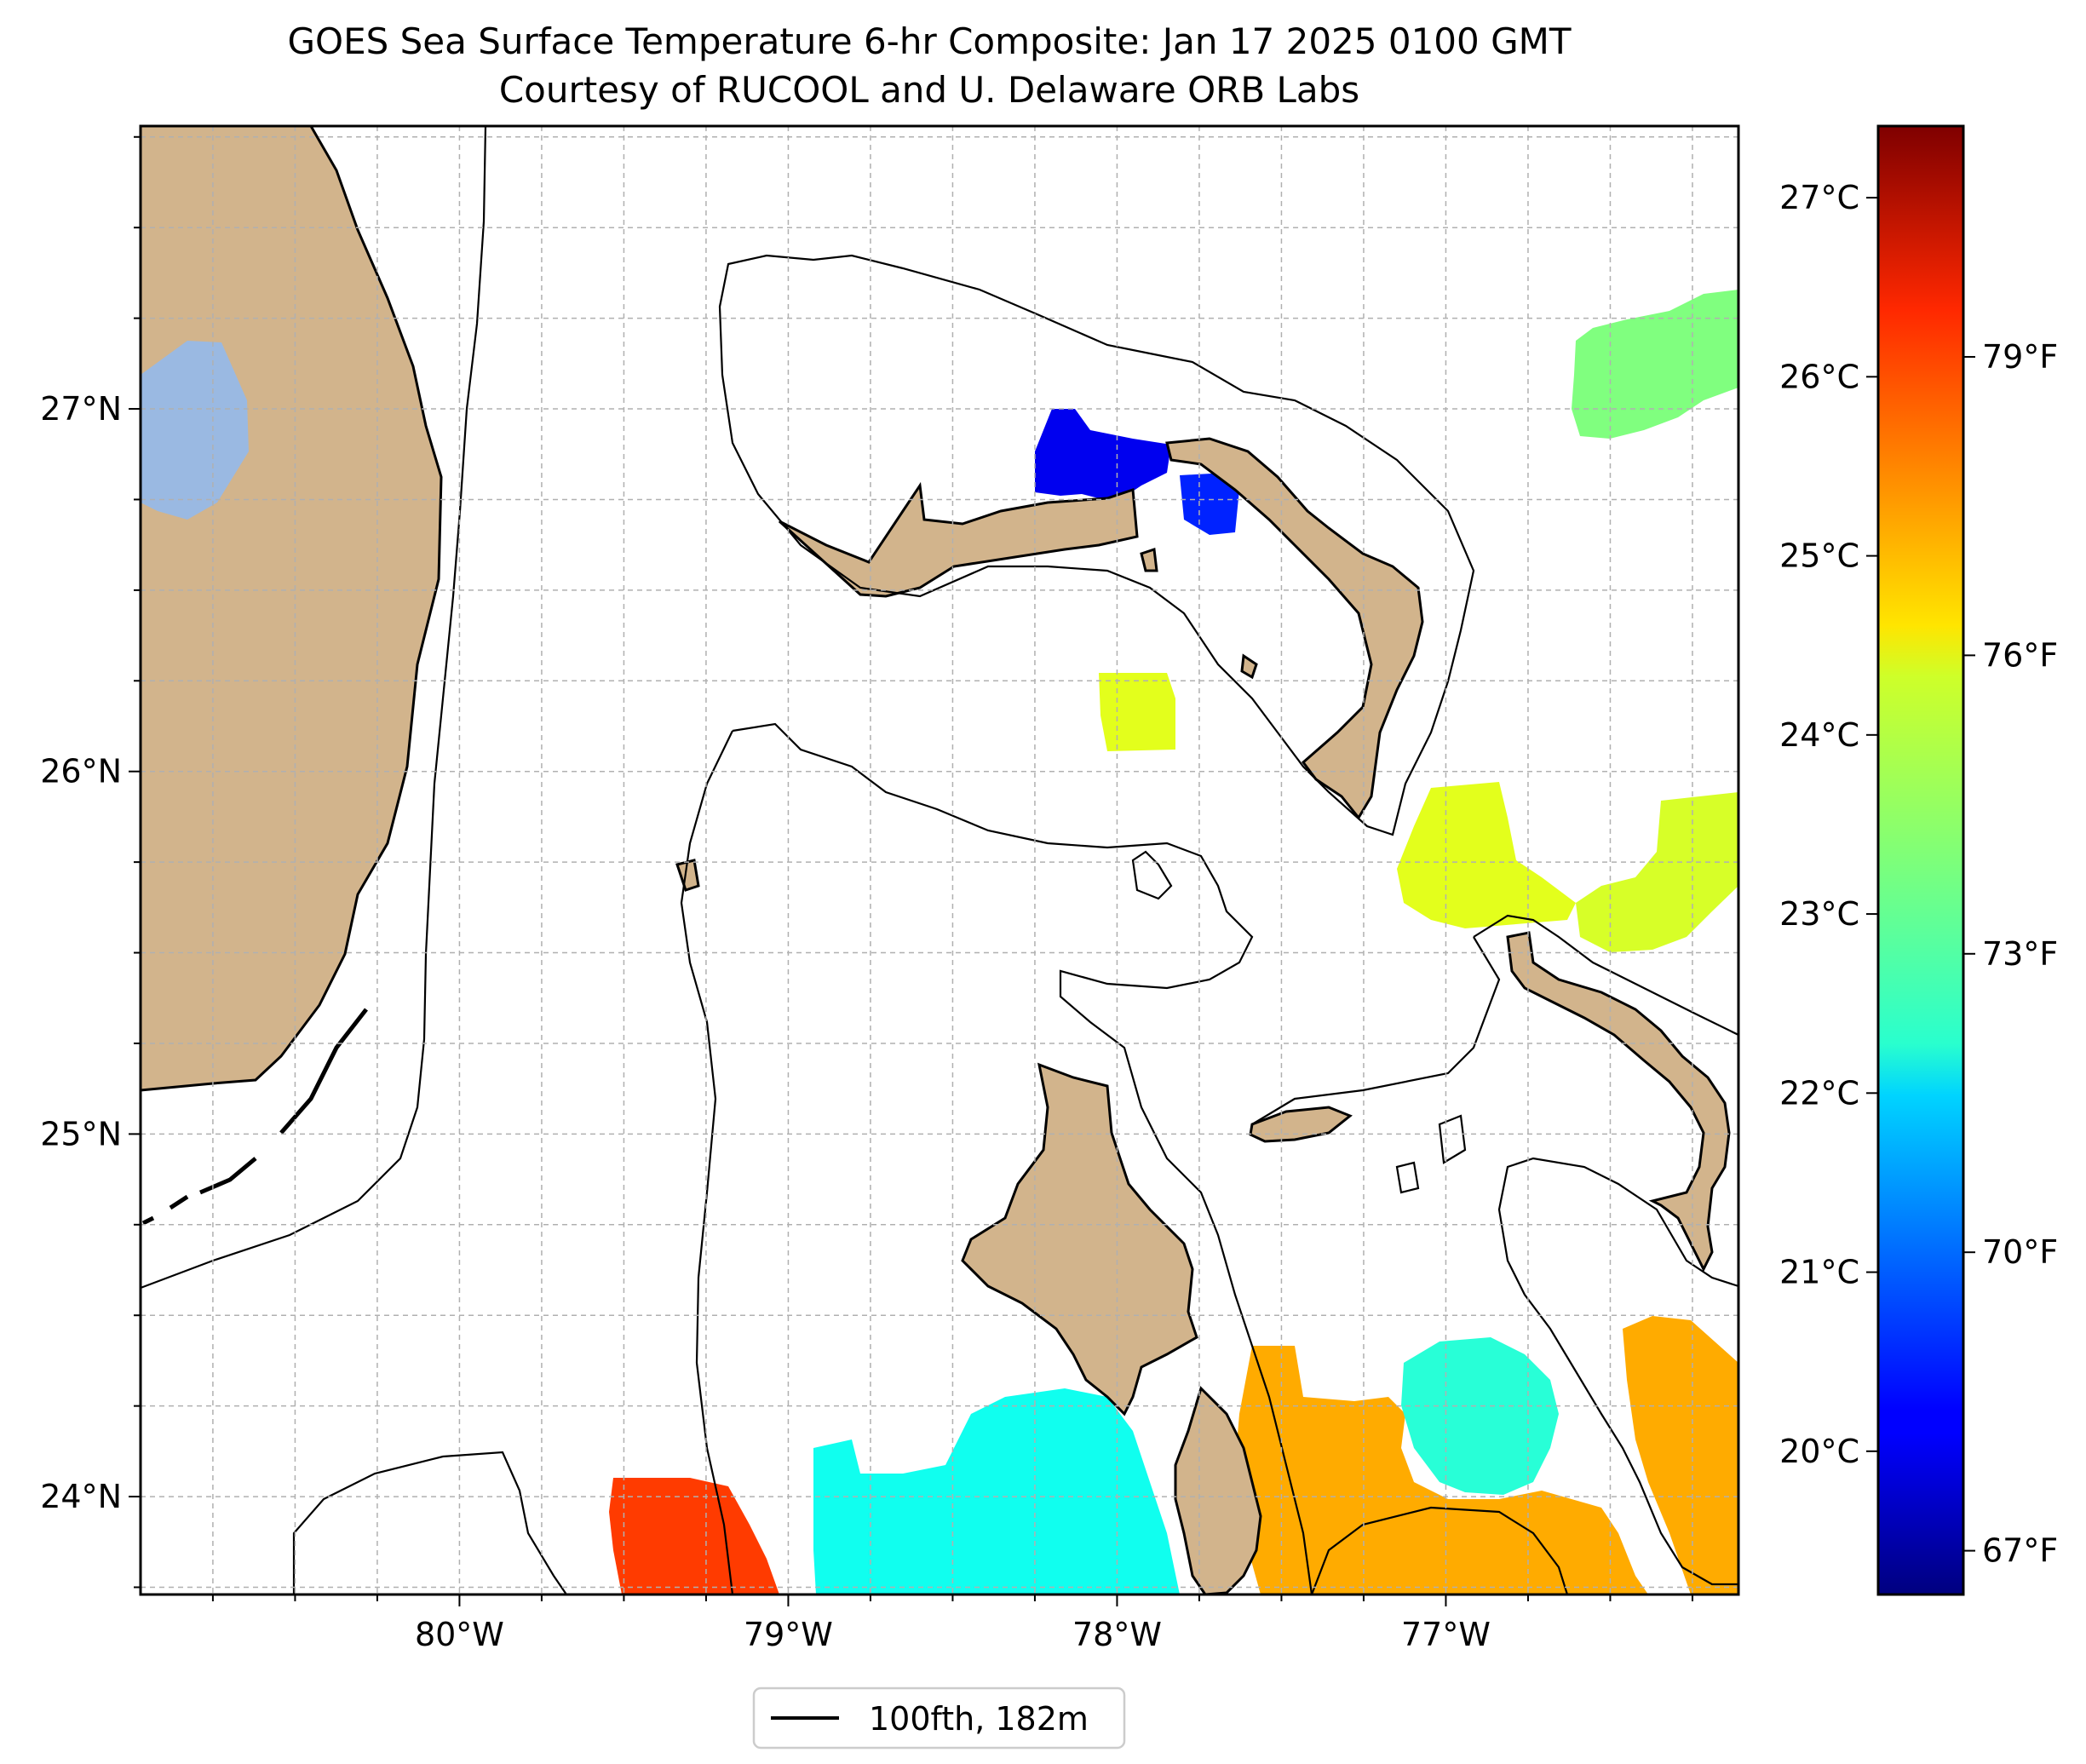  What do you see at coordinates (958, 539) in the screenshot?
I see `grand-bahama-island` at bounding box center [958, 539].